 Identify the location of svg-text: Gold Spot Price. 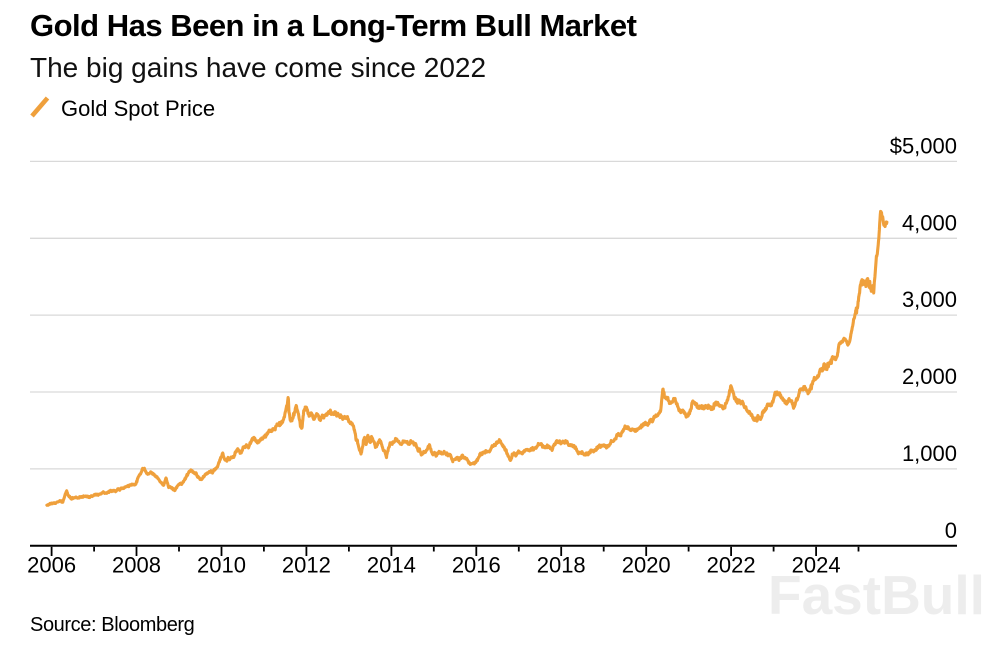
(138, 108).